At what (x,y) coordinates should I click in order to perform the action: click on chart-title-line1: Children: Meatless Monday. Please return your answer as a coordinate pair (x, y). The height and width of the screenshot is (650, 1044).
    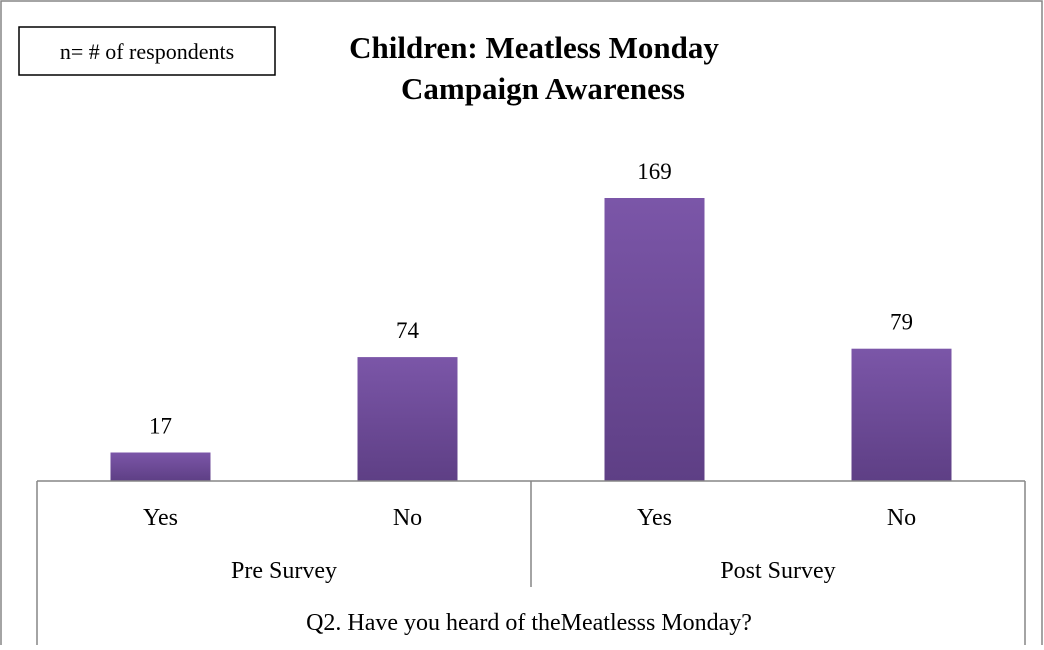
    Looking at the image, I should click on (534, 47).